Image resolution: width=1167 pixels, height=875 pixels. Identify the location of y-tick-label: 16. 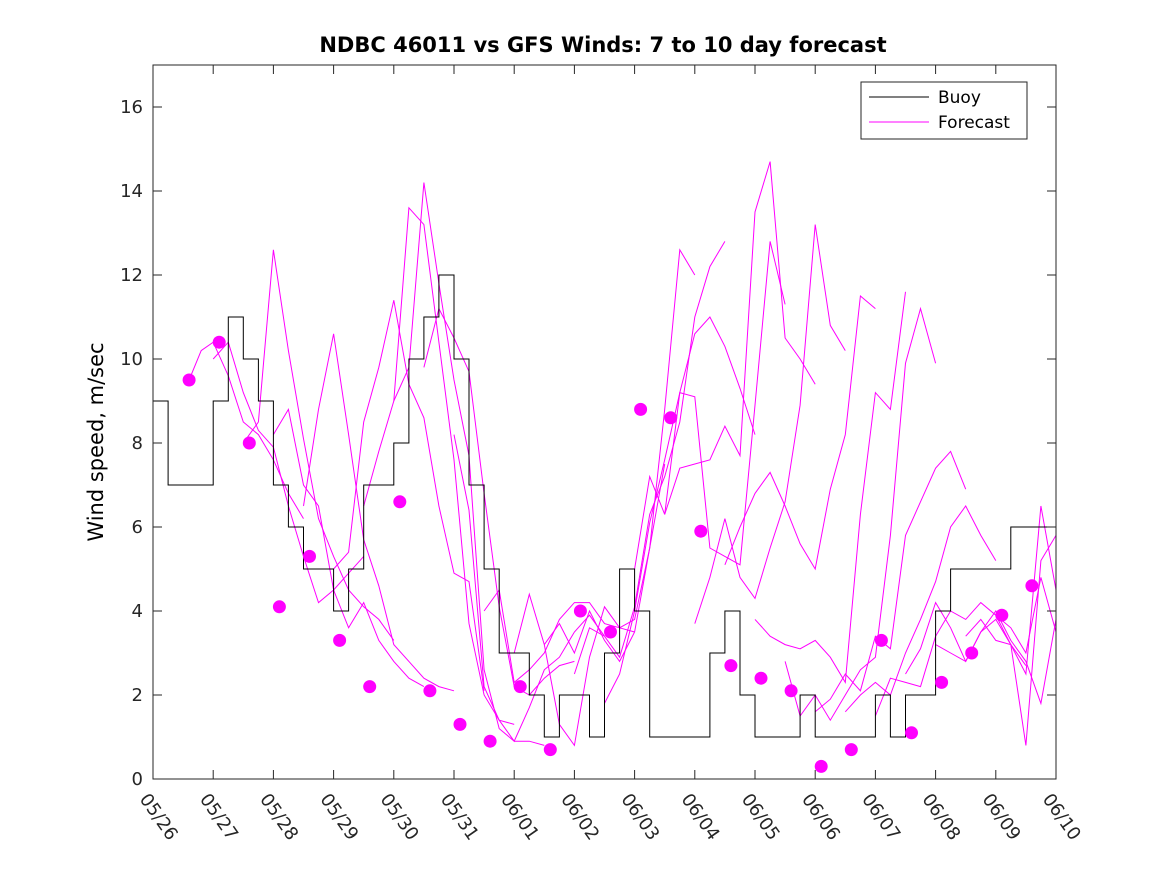
(131, 107).